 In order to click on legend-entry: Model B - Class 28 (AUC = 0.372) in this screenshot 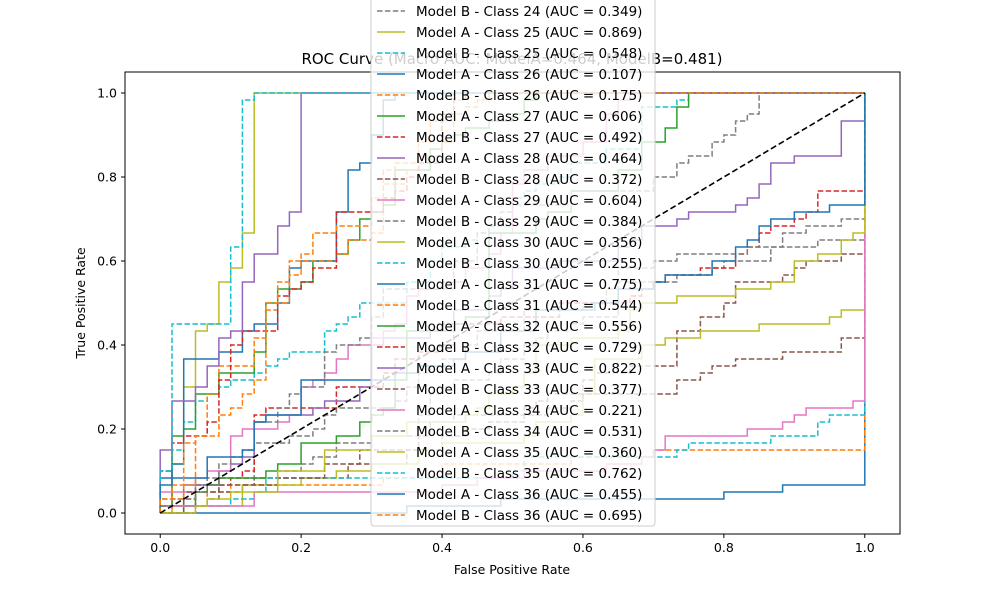, I will do `click(529, 180)`.